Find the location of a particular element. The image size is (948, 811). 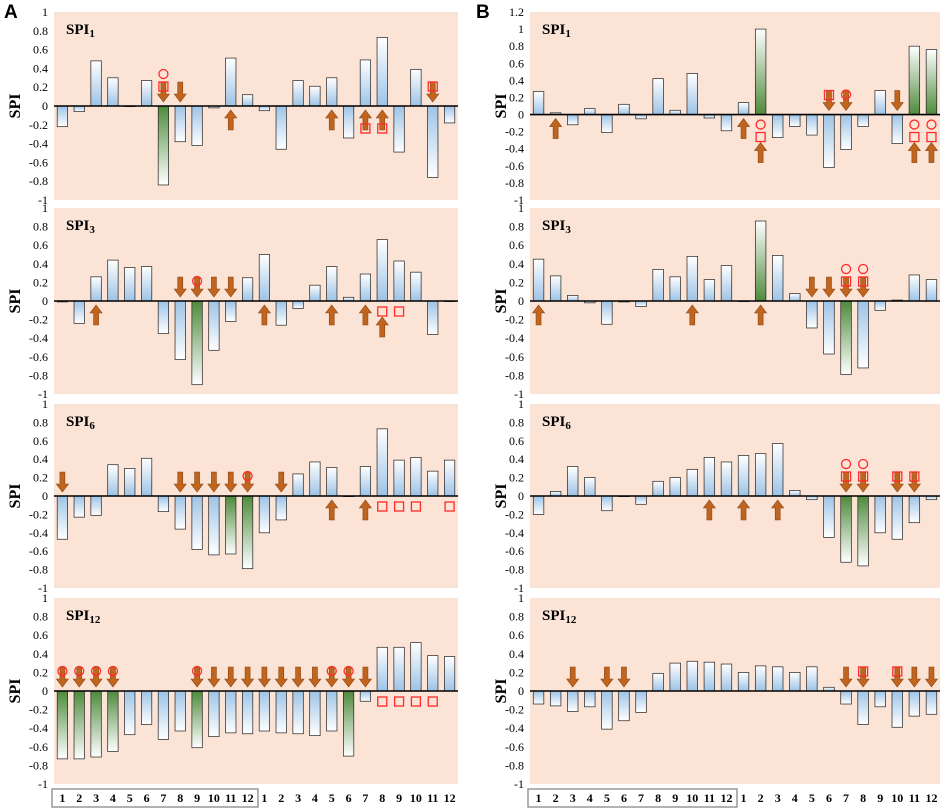

y-tick-label: 0.2 is located at coordinates (40, 478).